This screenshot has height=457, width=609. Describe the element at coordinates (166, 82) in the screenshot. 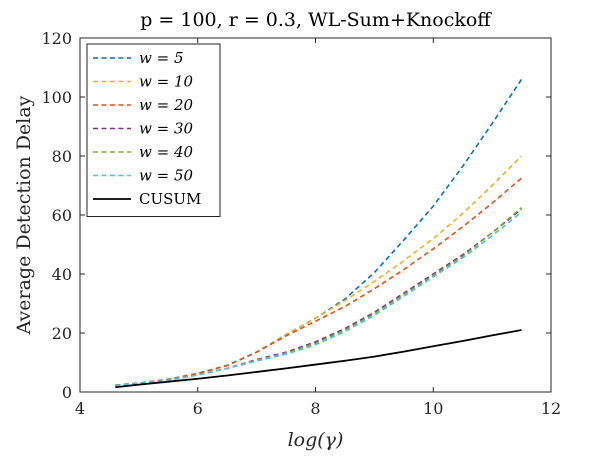

I see `legend-label: w = 10` at that location.